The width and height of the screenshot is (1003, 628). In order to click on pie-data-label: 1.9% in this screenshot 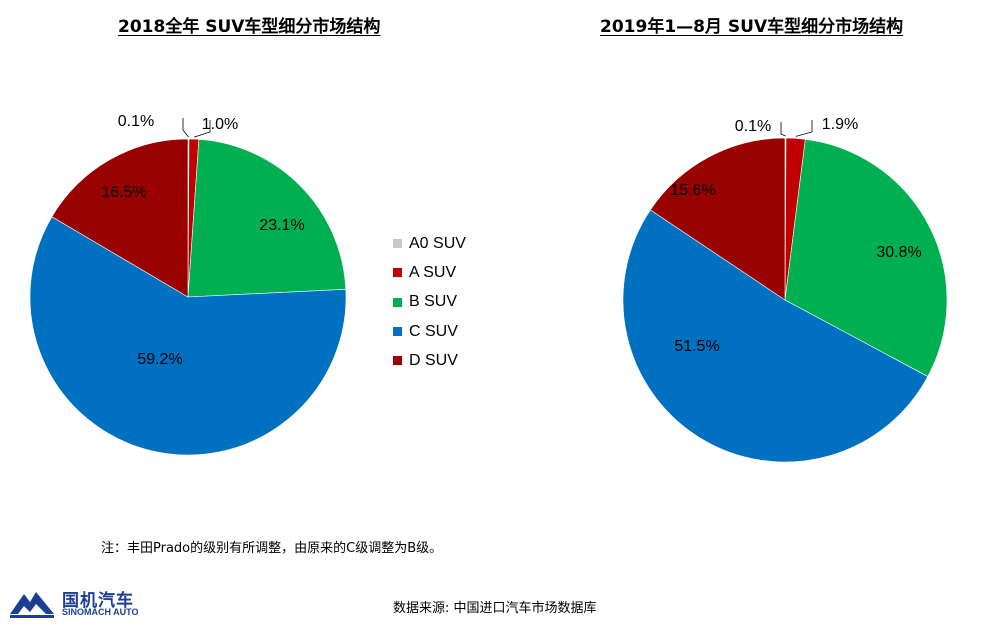, I will do `click(840, 124)`.